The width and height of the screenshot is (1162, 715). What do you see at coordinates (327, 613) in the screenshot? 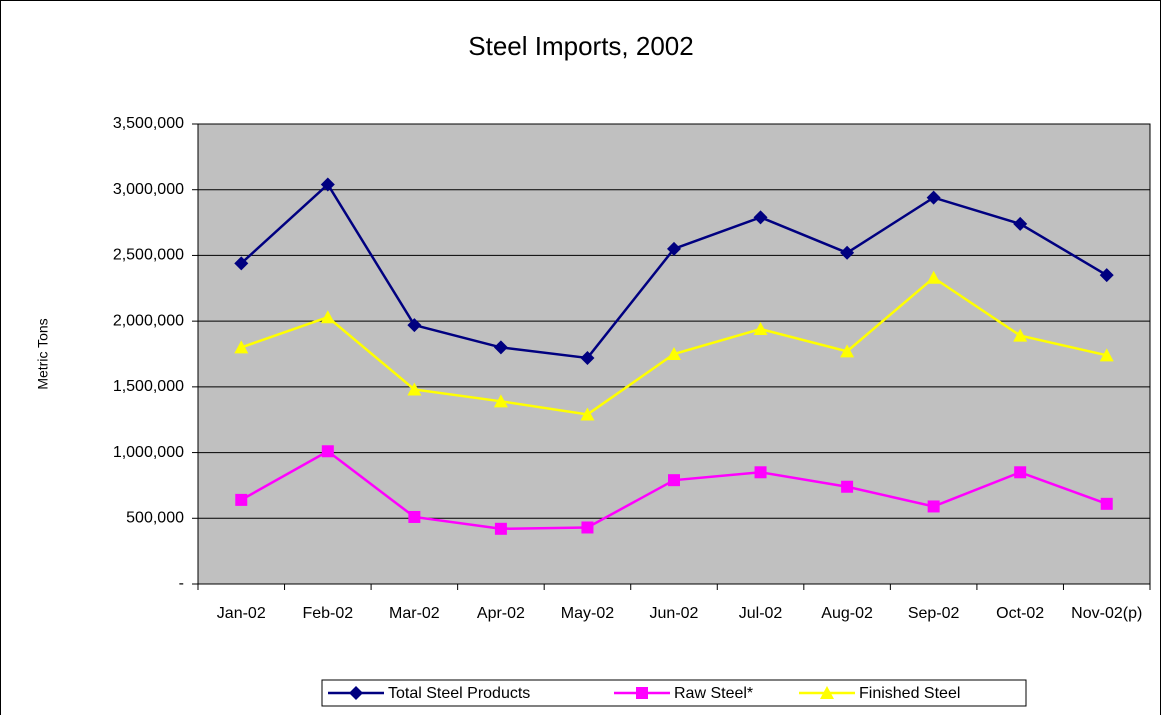
I see `x-tick-label: Feb-02` at bounding box center [327, 613].